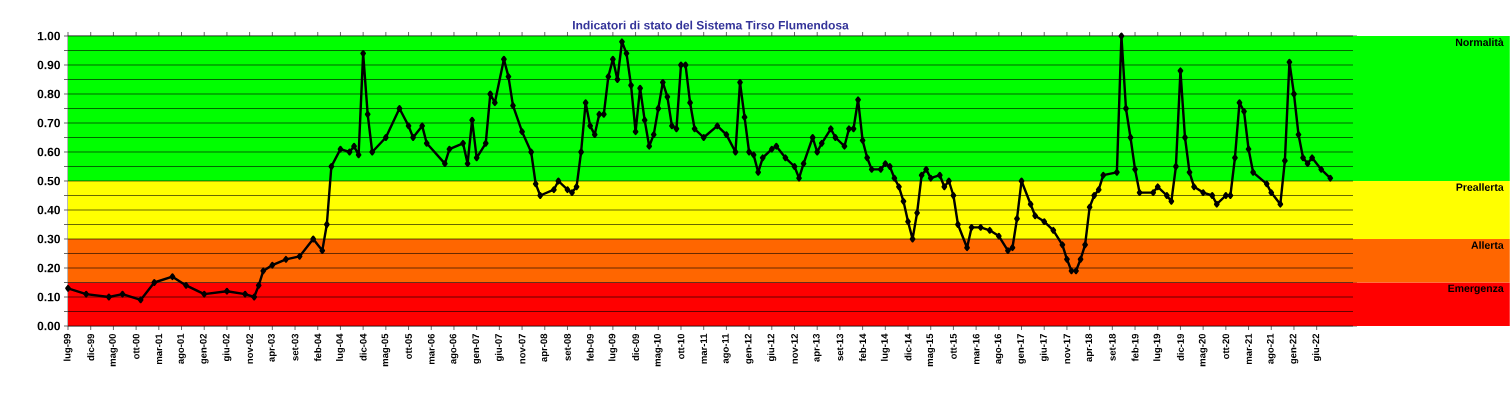 This screenshot has width=1511, height=400. What do you see at coordinates (48, 36) in the screenshot?
I see `y-tick-label: 1.00` at bounding box center [48, 36].